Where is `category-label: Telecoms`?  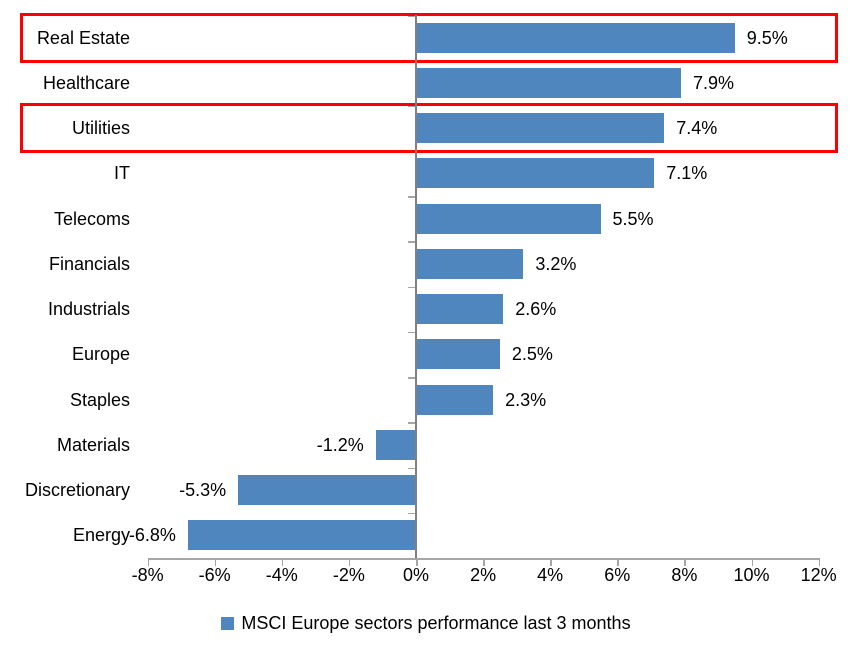
category-label: Telecoms is located at coordinates (91, 218).